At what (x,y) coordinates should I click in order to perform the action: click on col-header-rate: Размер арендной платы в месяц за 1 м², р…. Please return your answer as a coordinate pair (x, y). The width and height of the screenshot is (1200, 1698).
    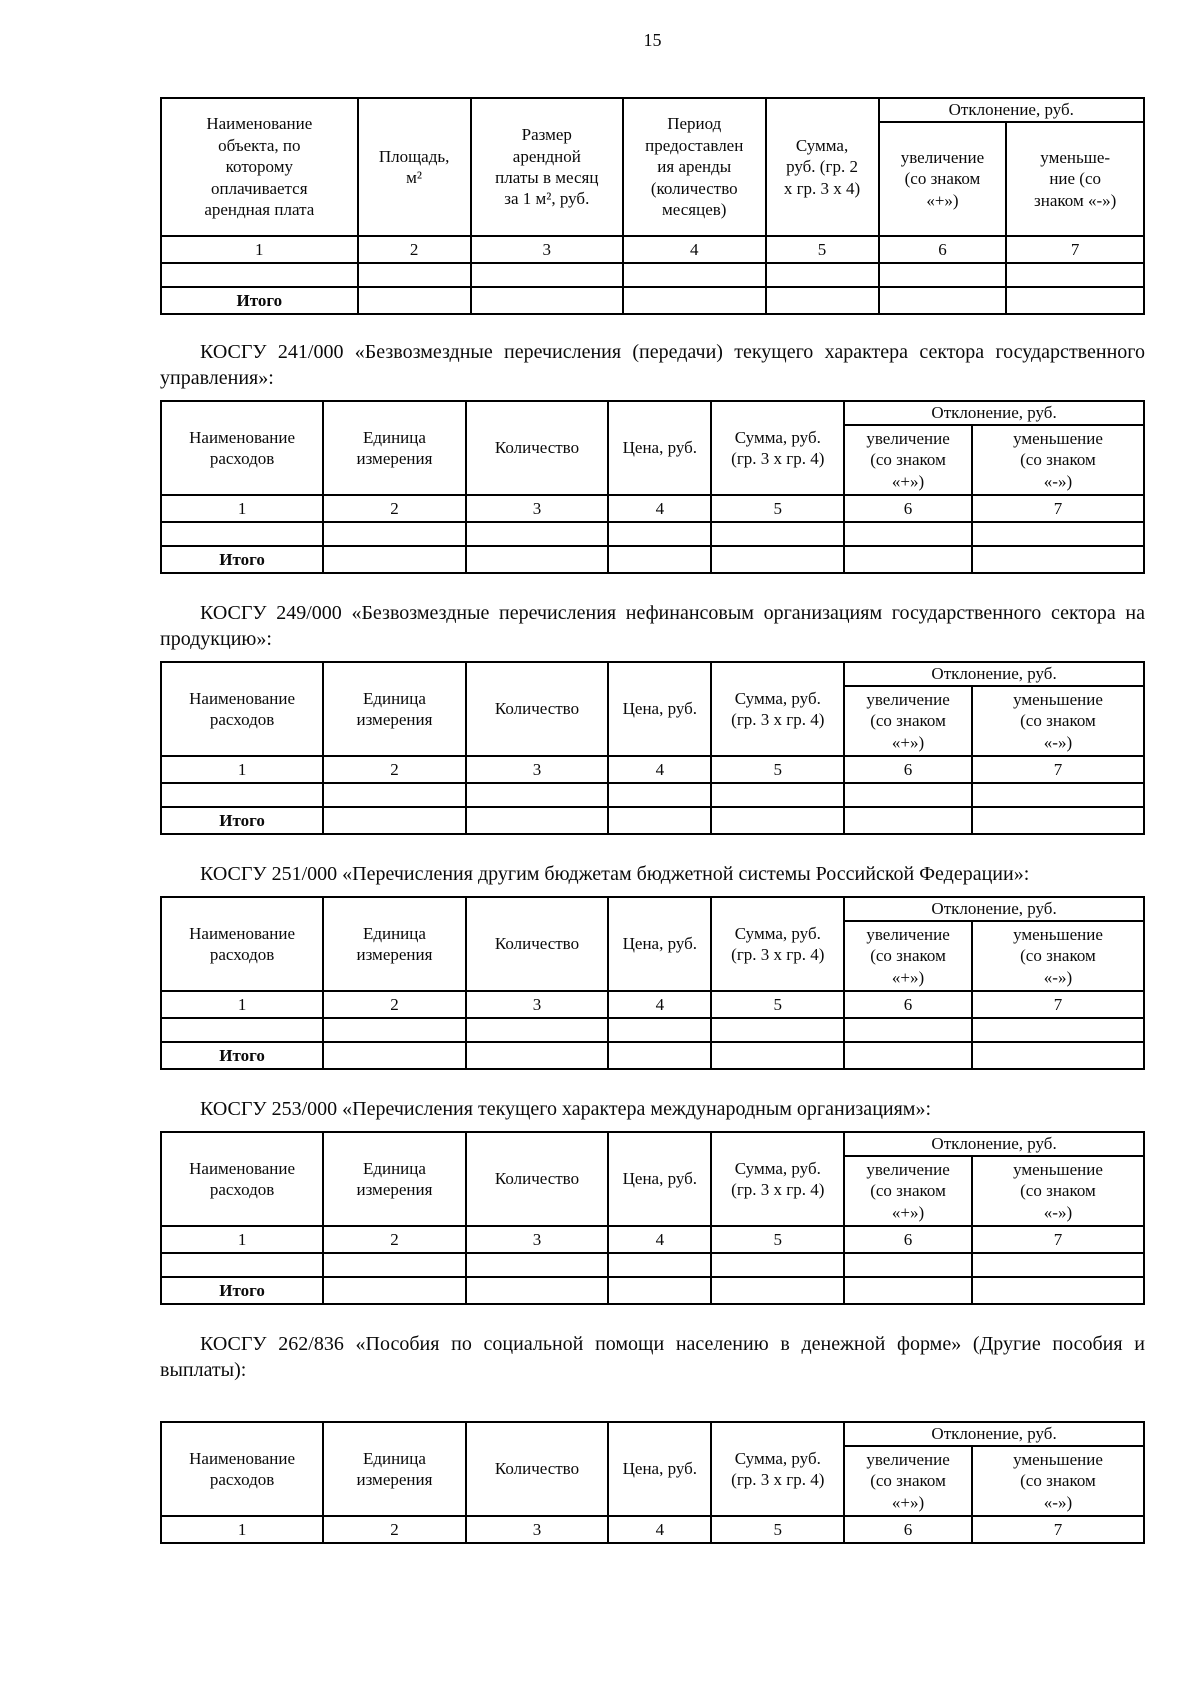
    Looking at the image, I should click on (546, 167).